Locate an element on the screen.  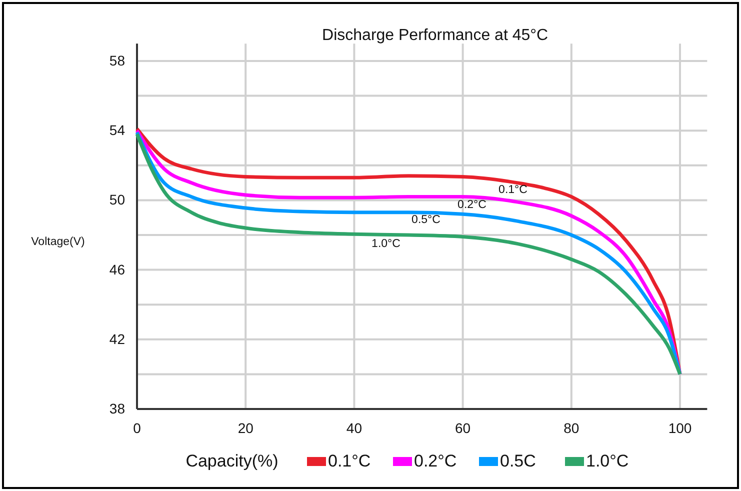
y-tick-label: 42 is located at coordinates (117, 338).